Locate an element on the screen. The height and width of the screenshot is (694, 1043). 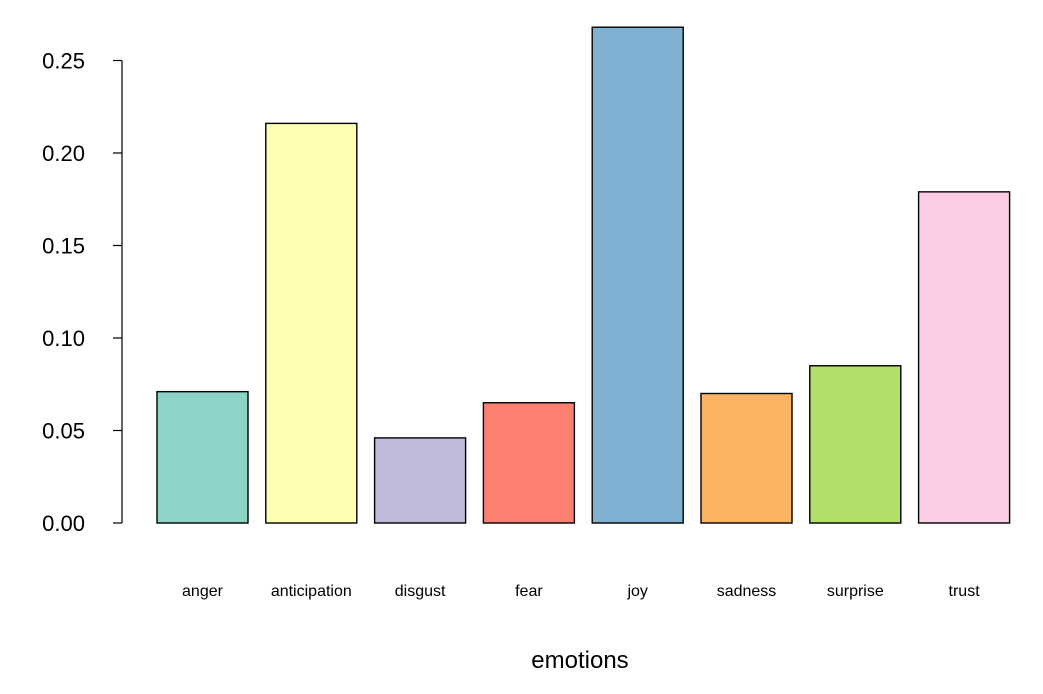
x-category-label: joy is located at coordinates (636, 591).